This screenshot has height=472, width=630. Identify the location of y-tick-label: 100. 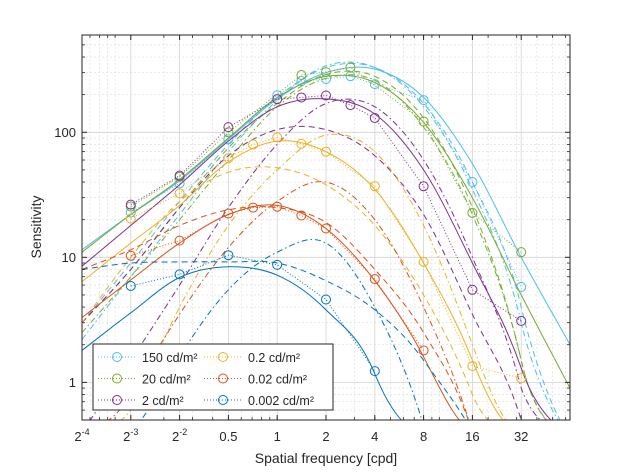
(65, 132).